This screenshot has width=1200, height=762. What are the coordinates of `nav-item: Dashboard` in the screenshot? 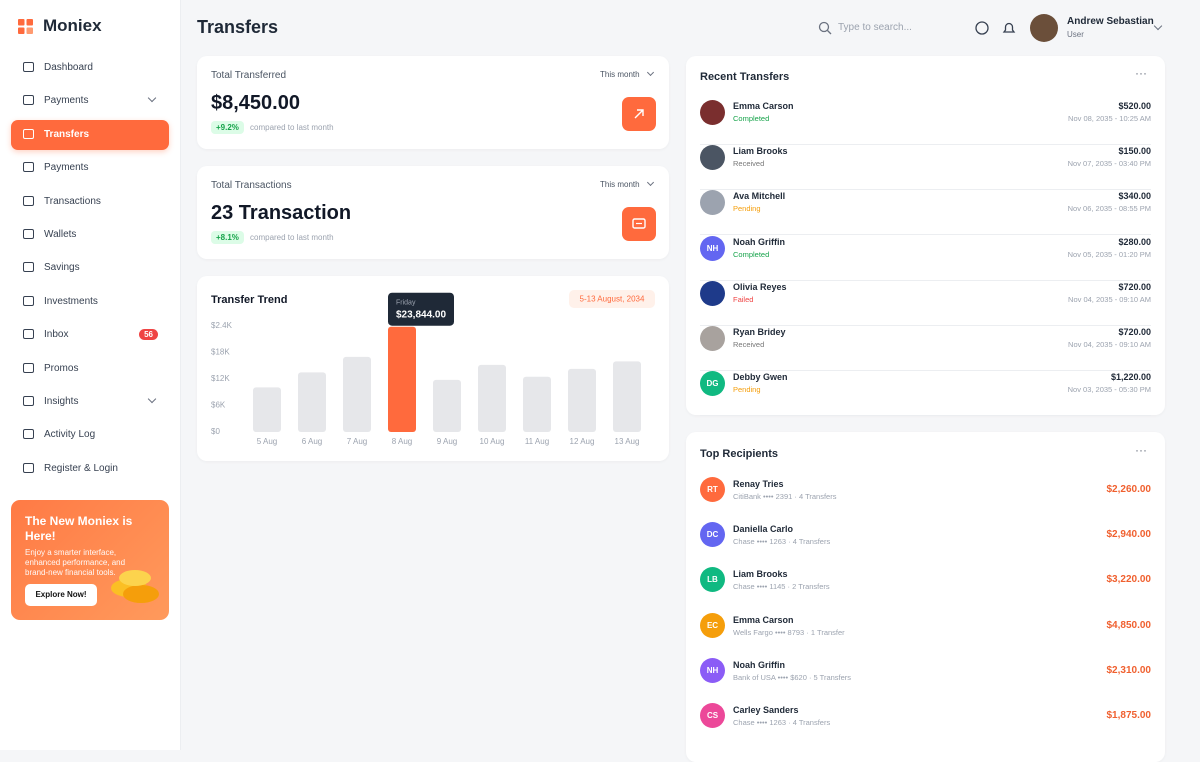 It's located at (90, 68).